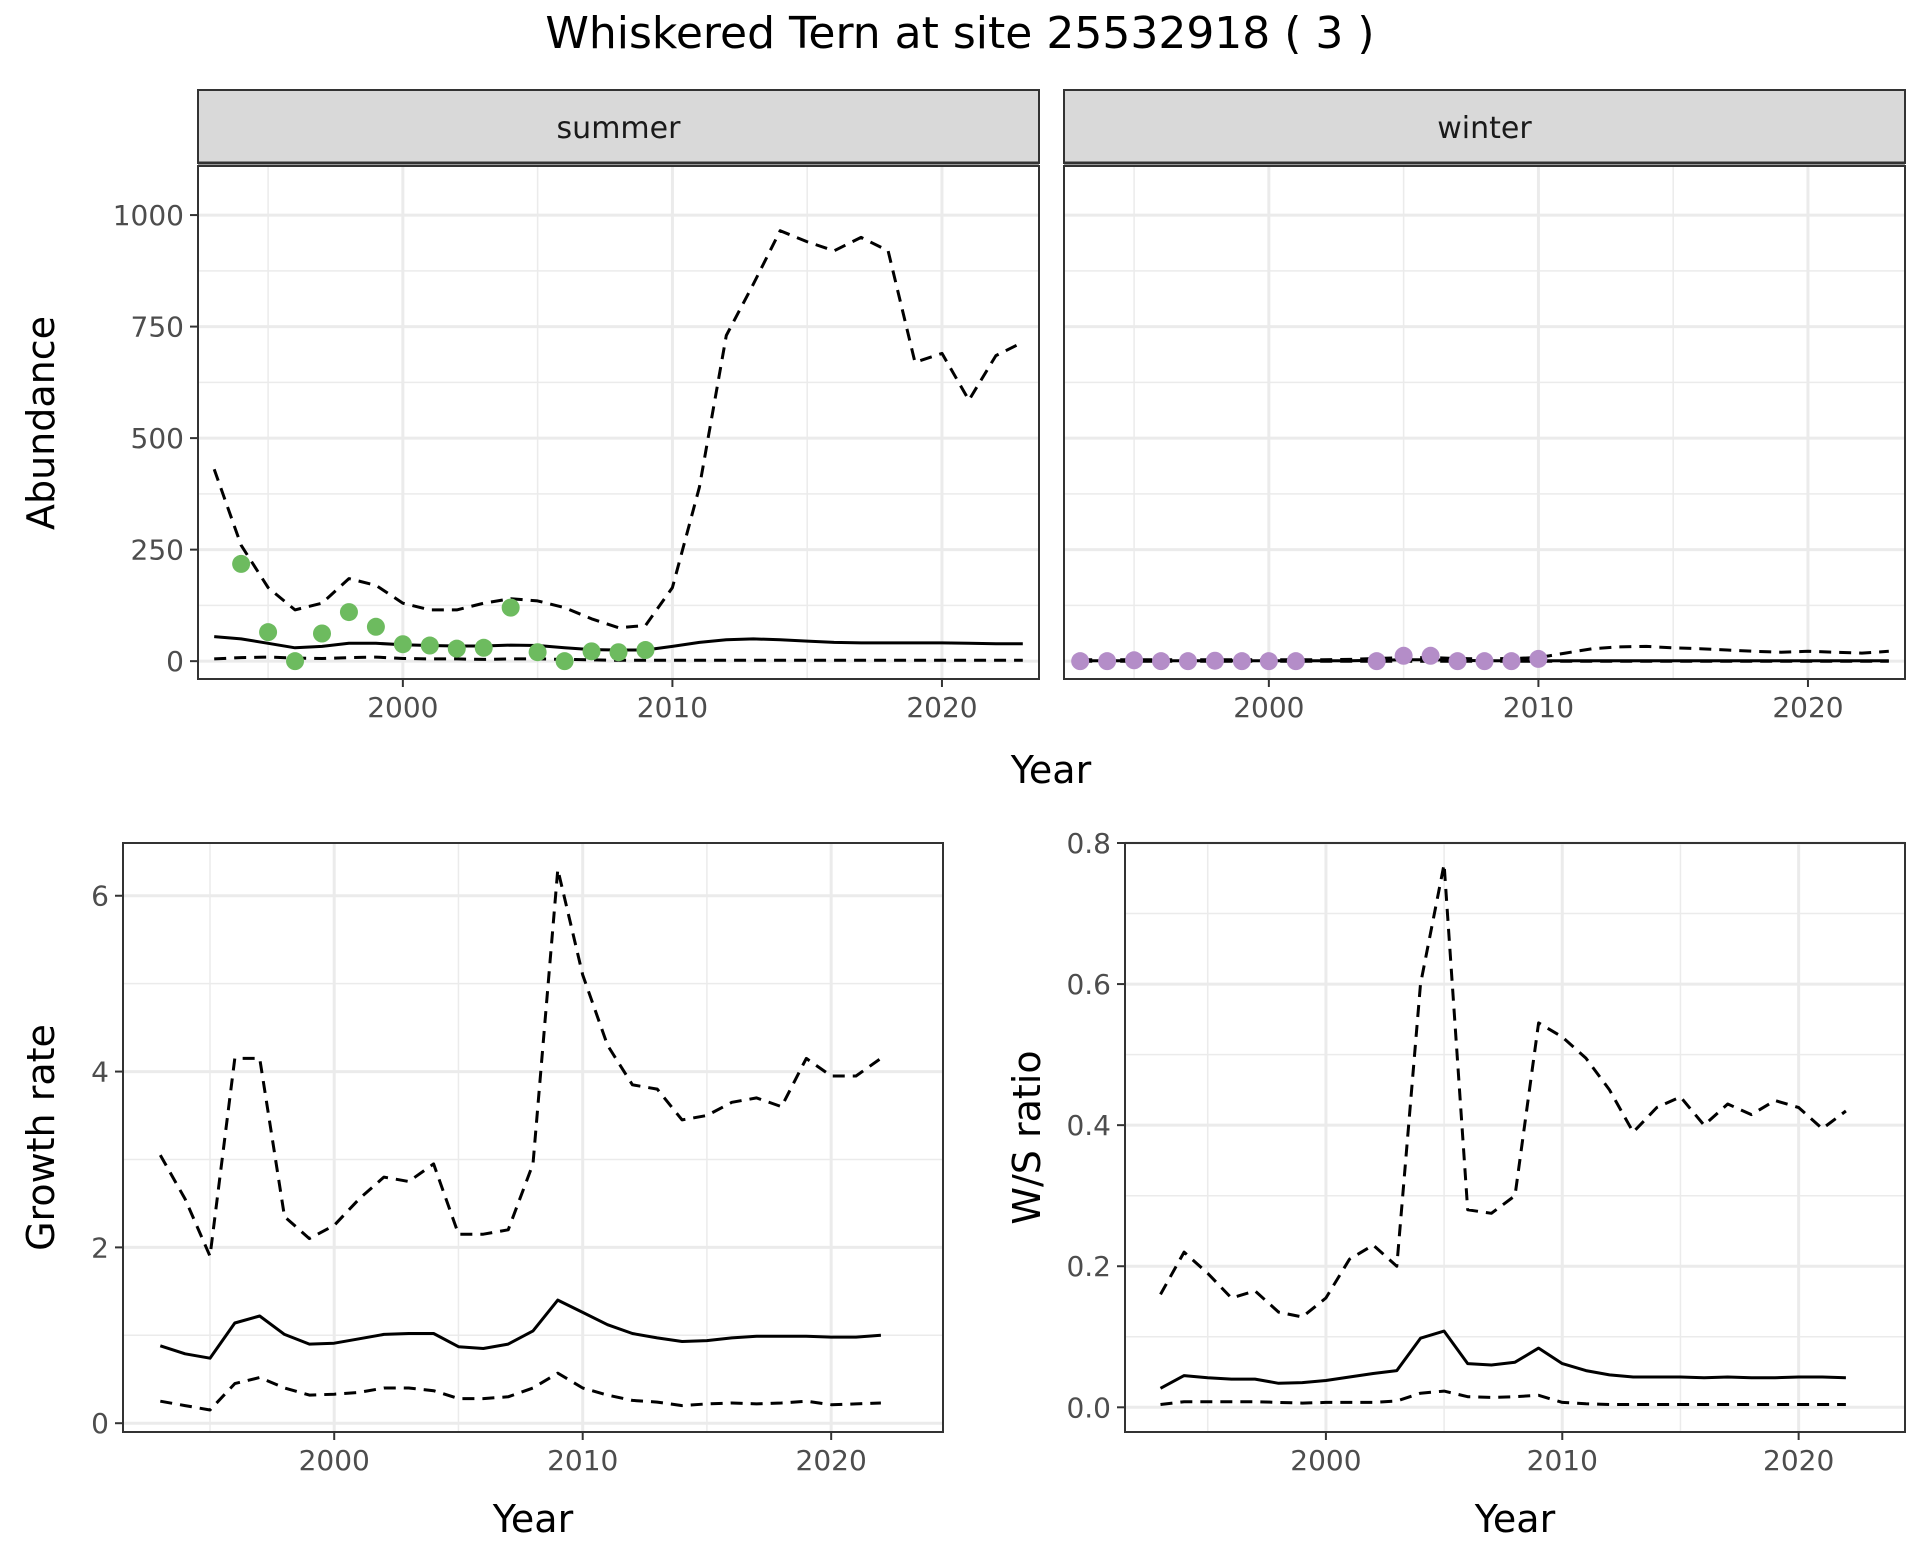 The width and height of the screenshot is (1920, 1560). Describe the element at coordinates (959, 33) in the screenshot. I see `figure-title: Whiskered Tern at site 25532918 ( 3 )` at that location.